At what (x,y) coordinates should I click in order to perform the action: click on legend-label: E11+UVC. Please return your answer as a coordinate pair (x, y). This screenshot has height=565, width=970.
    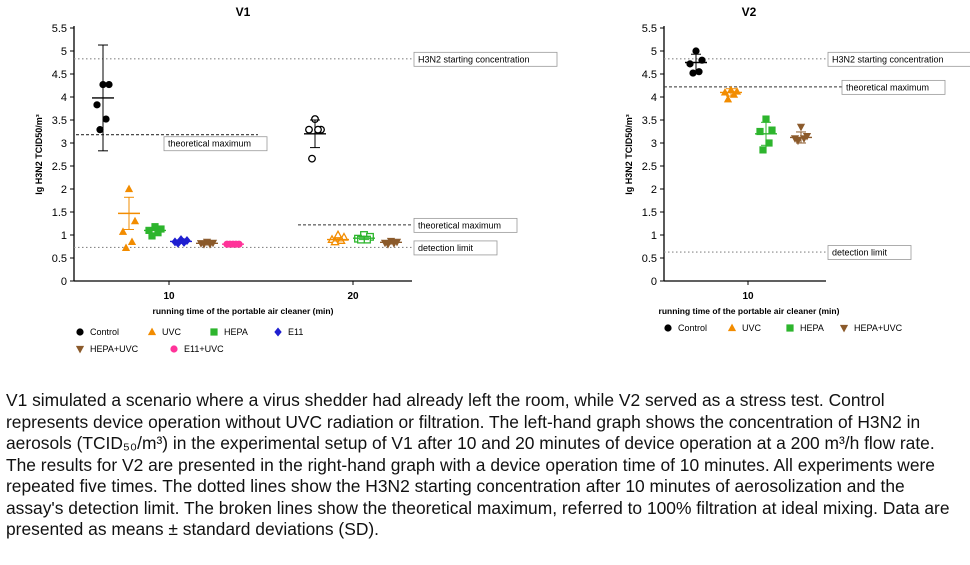
    Looking at the image, I should click on (204, 349).